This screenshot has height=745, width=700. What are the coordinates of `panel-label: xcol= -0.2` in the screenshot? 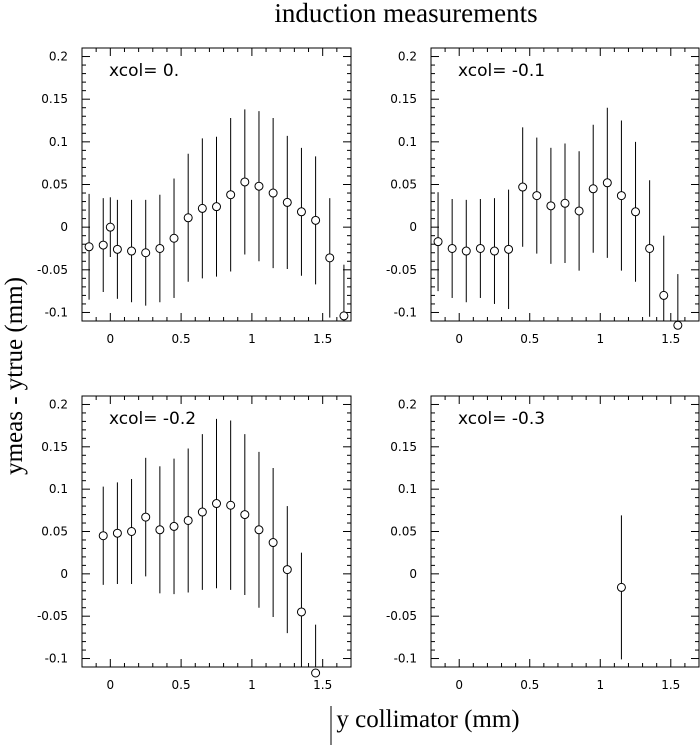 It's located at (152, 419).